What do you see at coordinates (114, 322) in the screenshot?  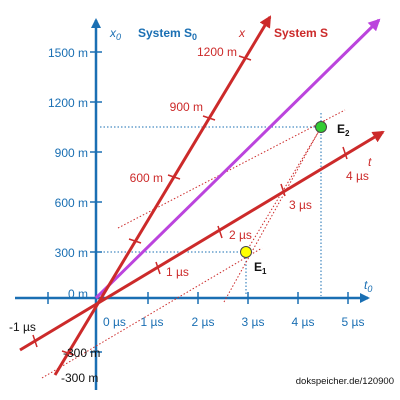 I see `t0-tick-label: 0 µs` at bounding box center [114, 322].